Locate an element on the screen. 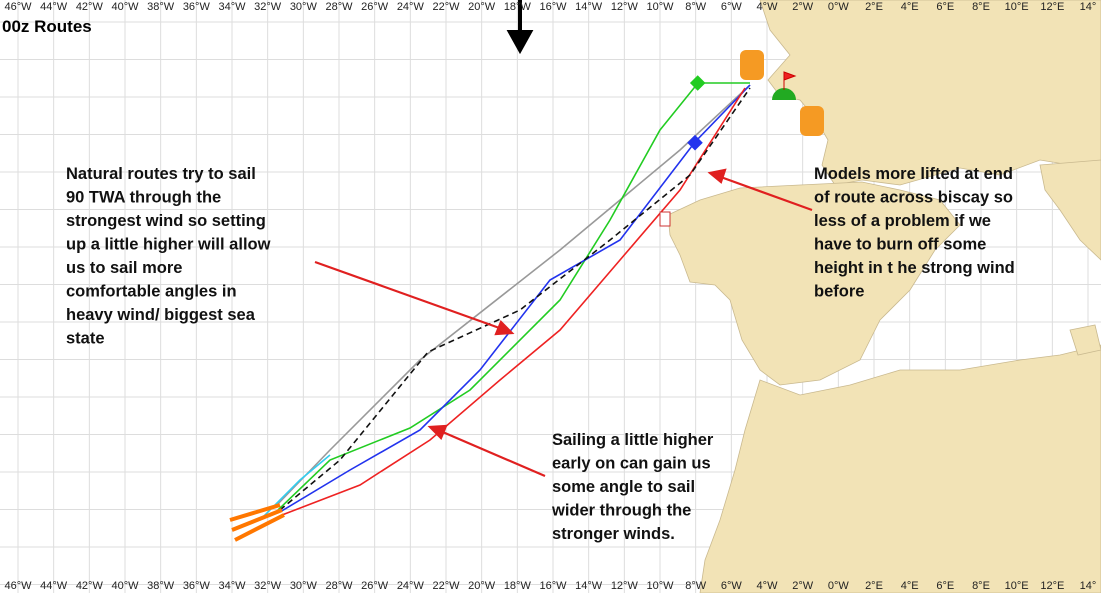  annotation-line: Models more lifted at end is located at coordinates (913, 174).